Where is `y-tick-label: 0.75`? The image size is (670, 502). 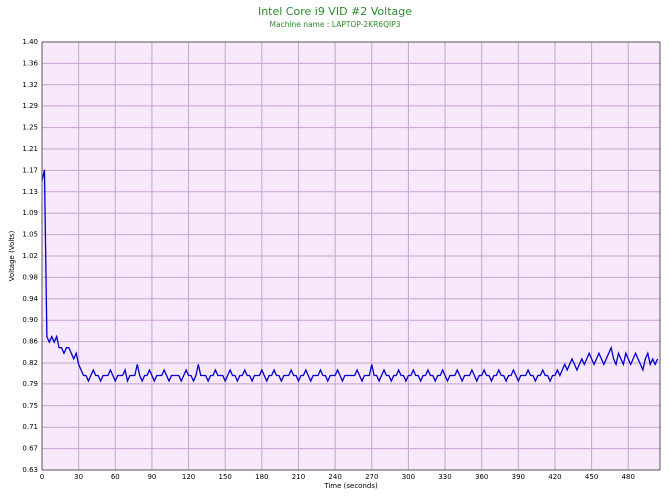 y-tick-label: 0.75 is located at coordinates (30, 406).